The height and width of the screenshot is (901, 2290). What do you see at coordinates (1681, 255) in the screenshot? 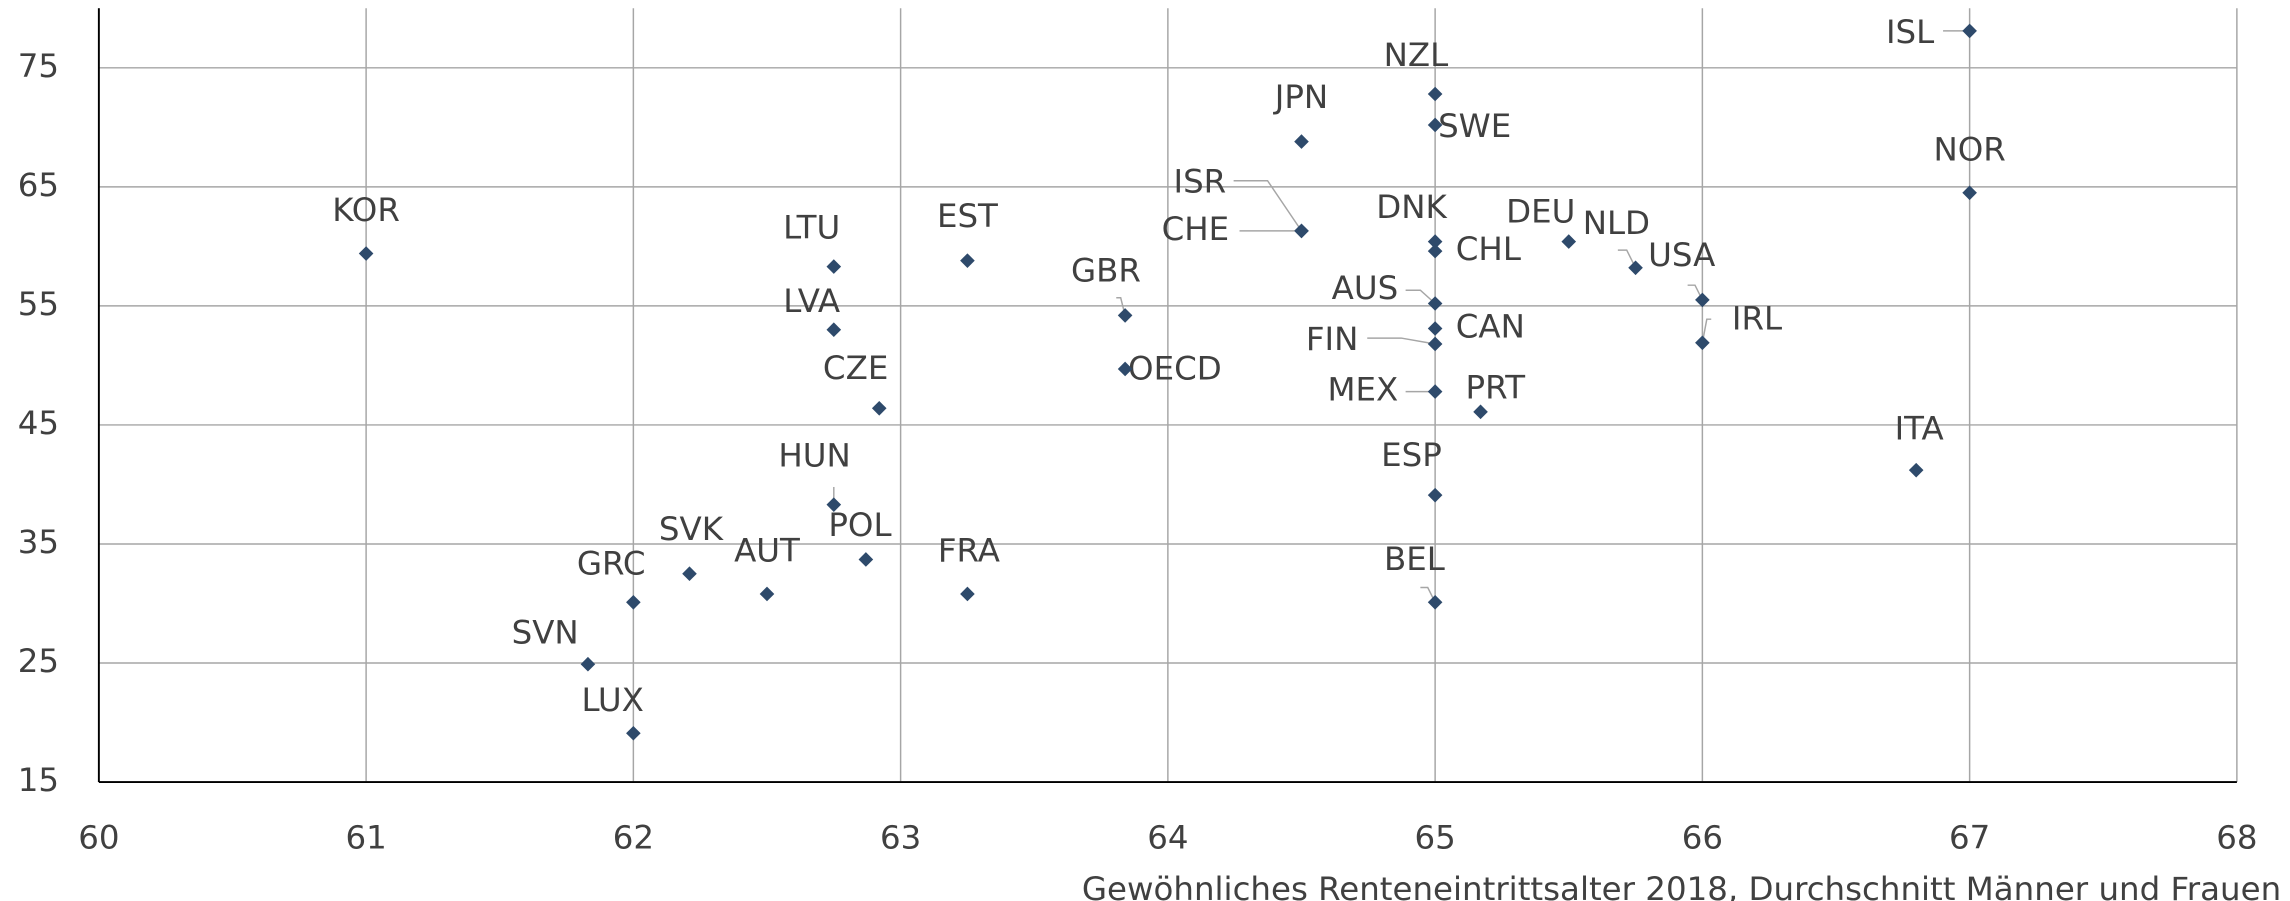
I see `point-label: USA` at bounding box center [1681, 255].